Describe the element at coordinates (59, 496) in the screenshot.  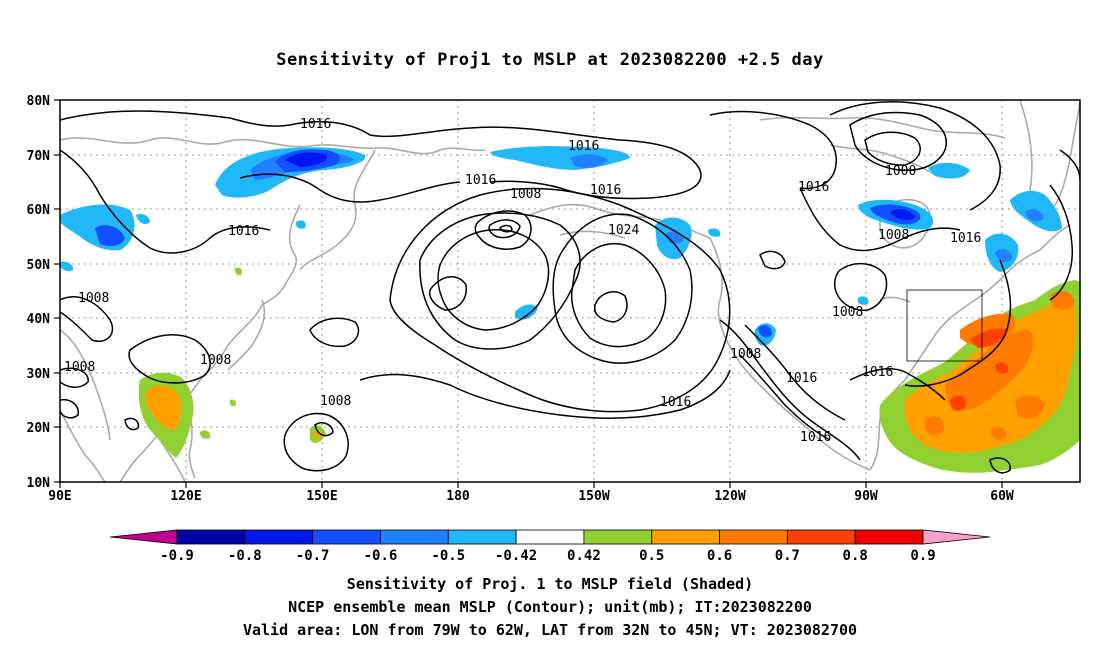
I see `lon-tick-label: 90E` at that location.